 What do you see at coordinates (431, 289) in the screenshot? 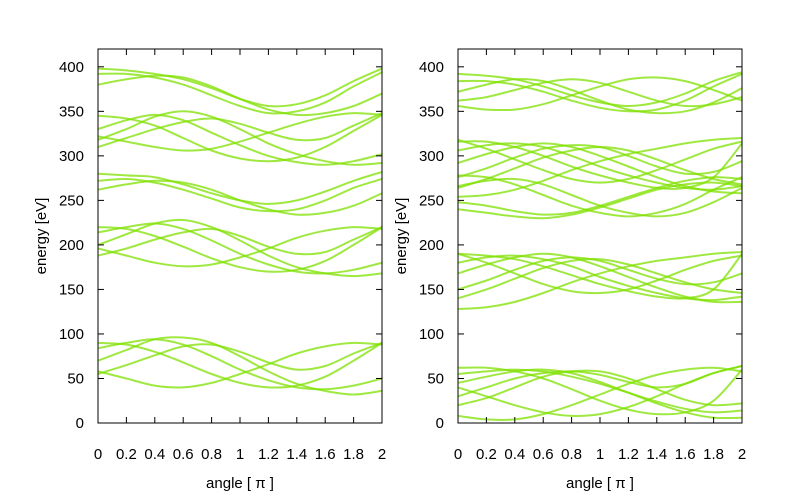
I see `right-y-tick-label-3: 150` at bounding box center [431, 289].